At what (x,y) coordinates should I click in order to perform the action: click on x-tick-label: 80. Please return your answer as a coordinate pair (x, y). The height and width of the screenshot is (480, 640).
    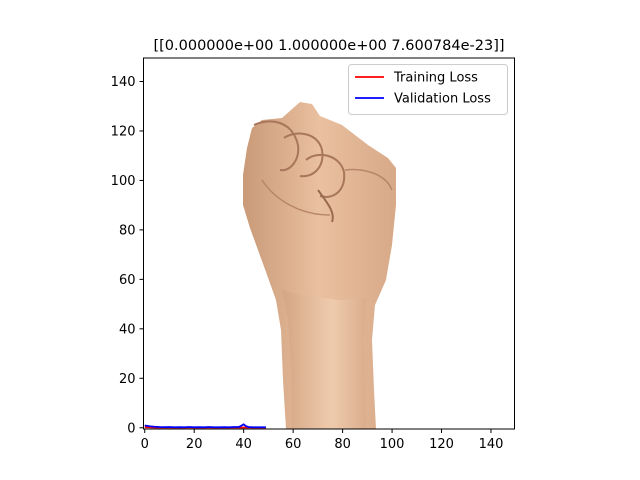
    Looking at the image, I should click on (342, 444).